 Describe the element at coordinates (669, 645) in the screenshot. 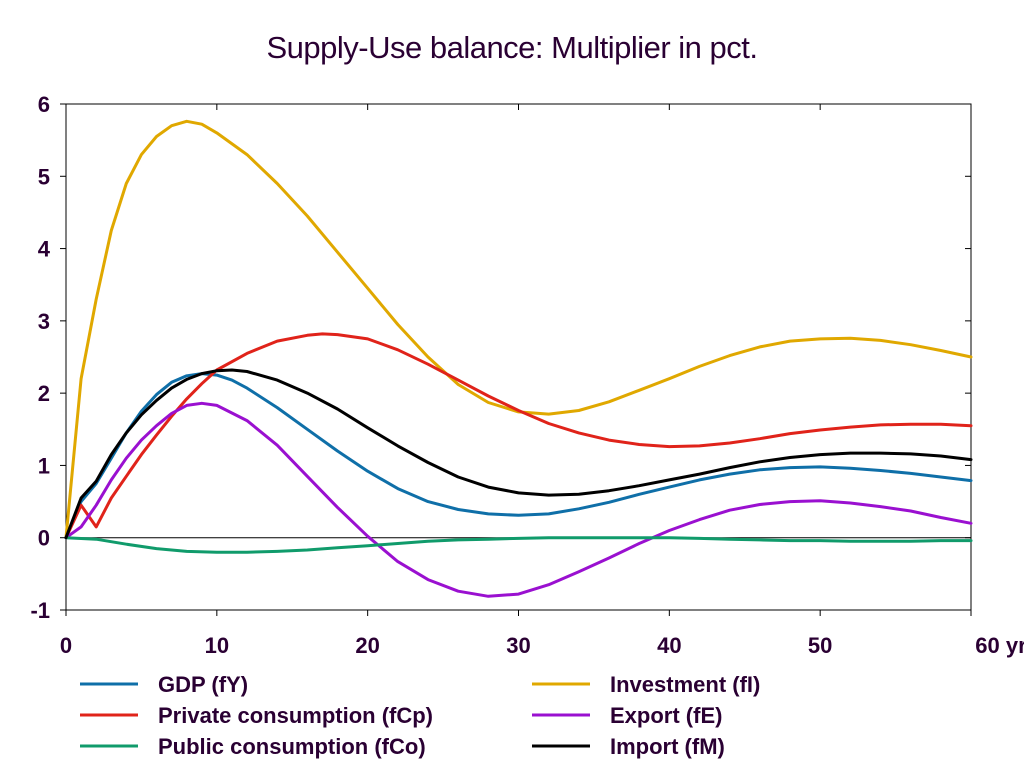

I see `x-tick-label: 40` at that location.